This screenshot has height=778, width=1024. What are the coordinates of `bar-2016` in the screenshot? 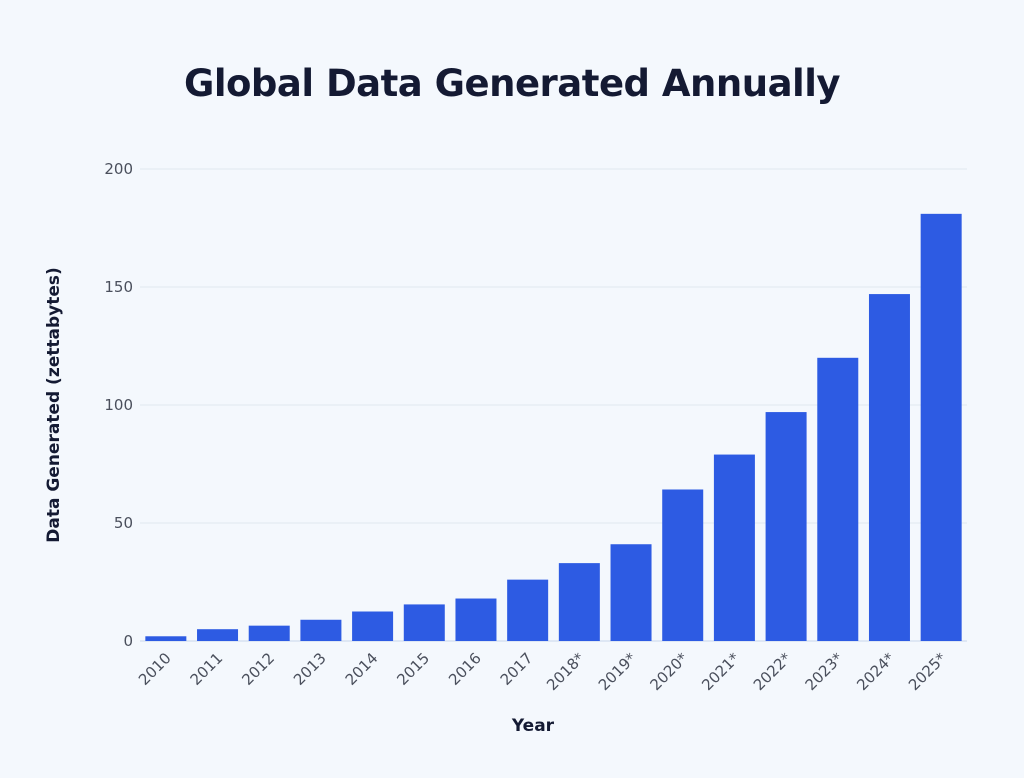 It's located at (476, 619).